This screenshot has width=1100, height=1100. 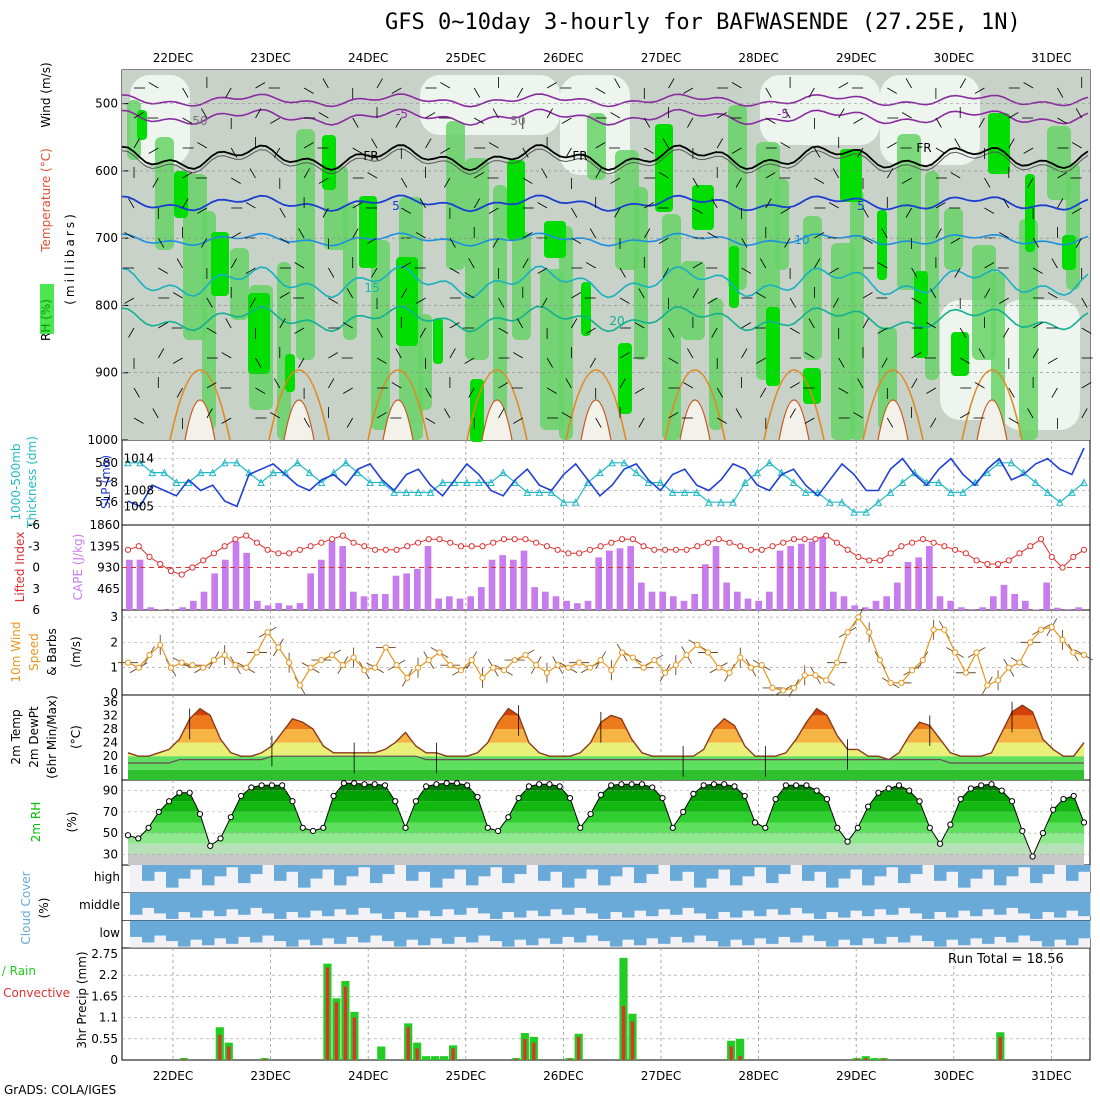 I want to click on temperature-axis-label: Temperature (°C), so click(x=46, y=200).